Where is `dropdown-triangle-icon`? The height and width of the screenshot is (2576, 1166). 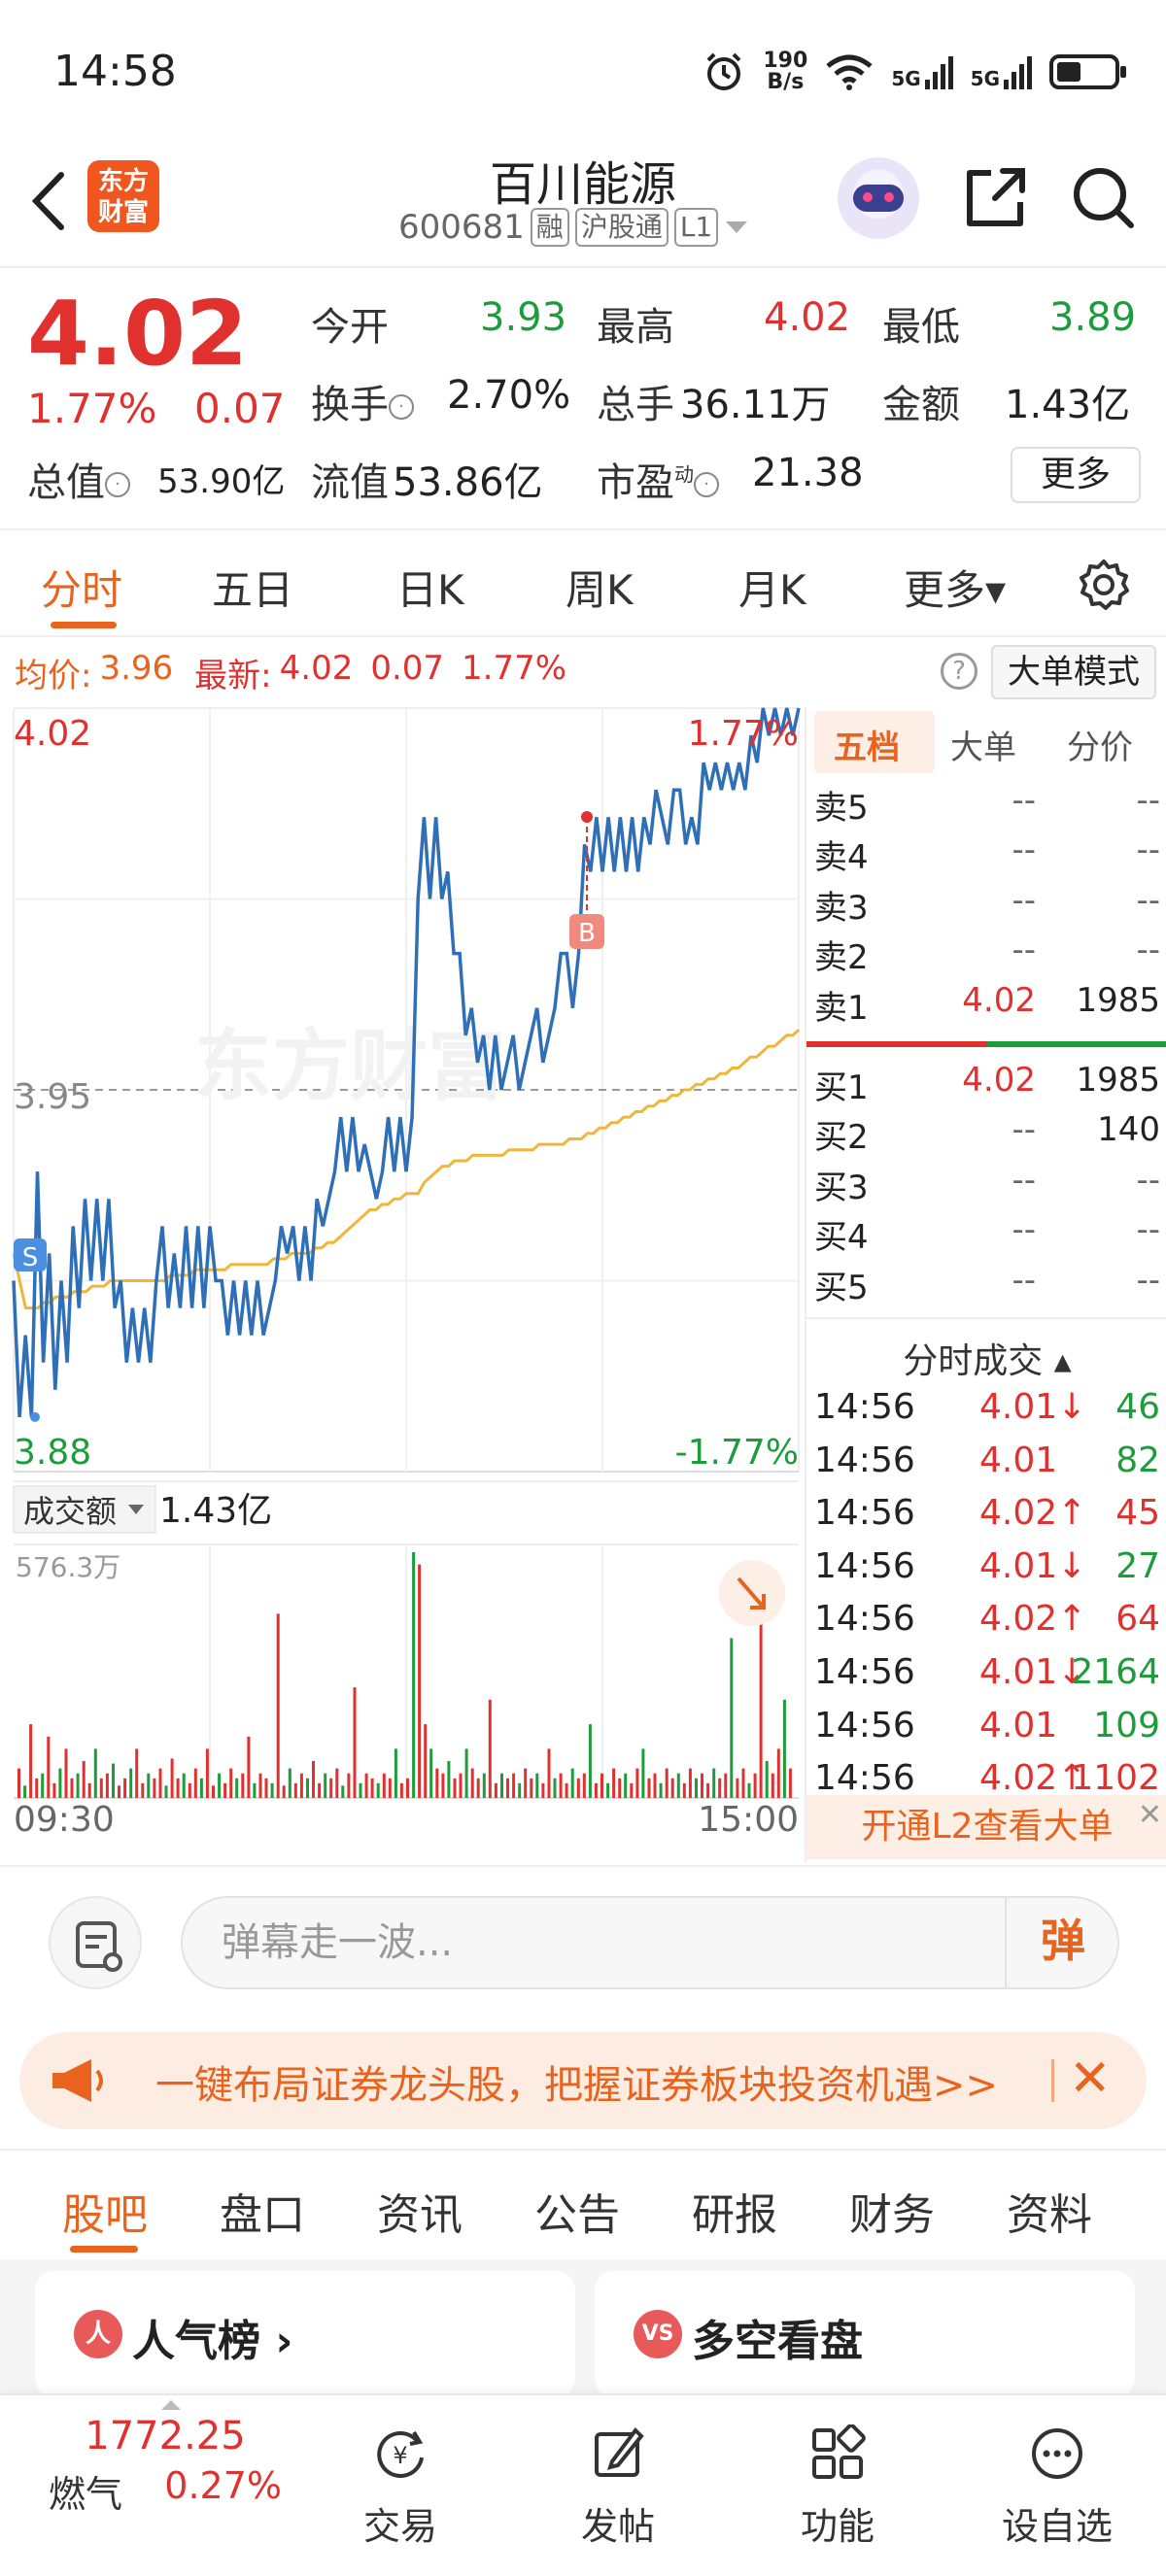 dropdown-triangle-icon is located at coordinates (737, 227).